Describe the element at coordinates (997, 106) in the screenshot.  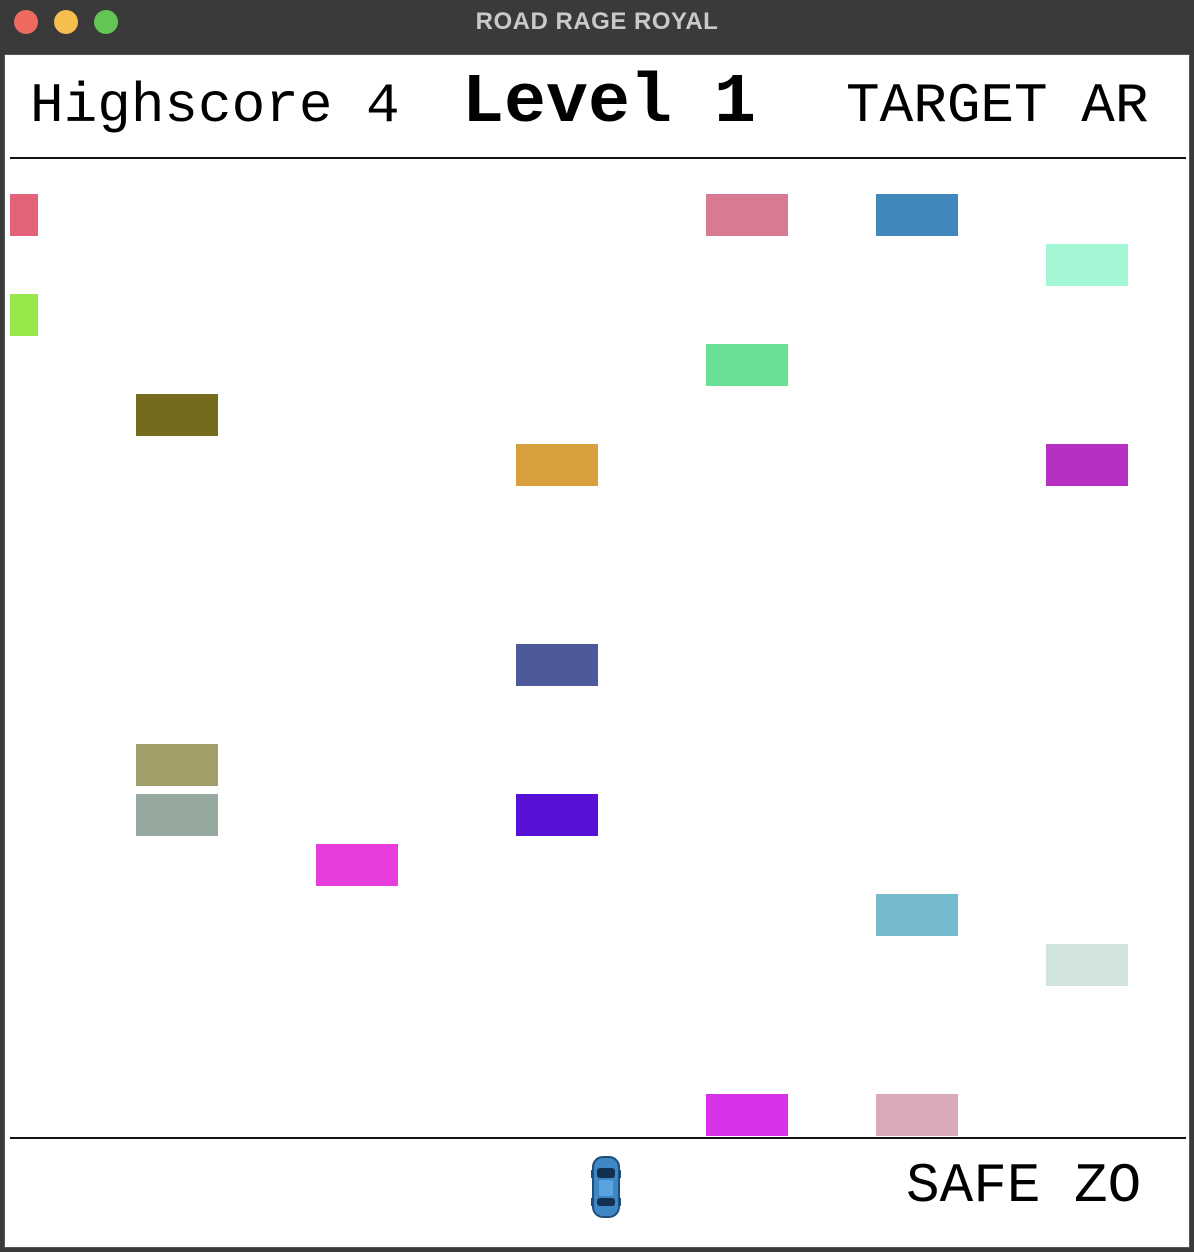
I see `target-area-text: TARGET AR` at that location.